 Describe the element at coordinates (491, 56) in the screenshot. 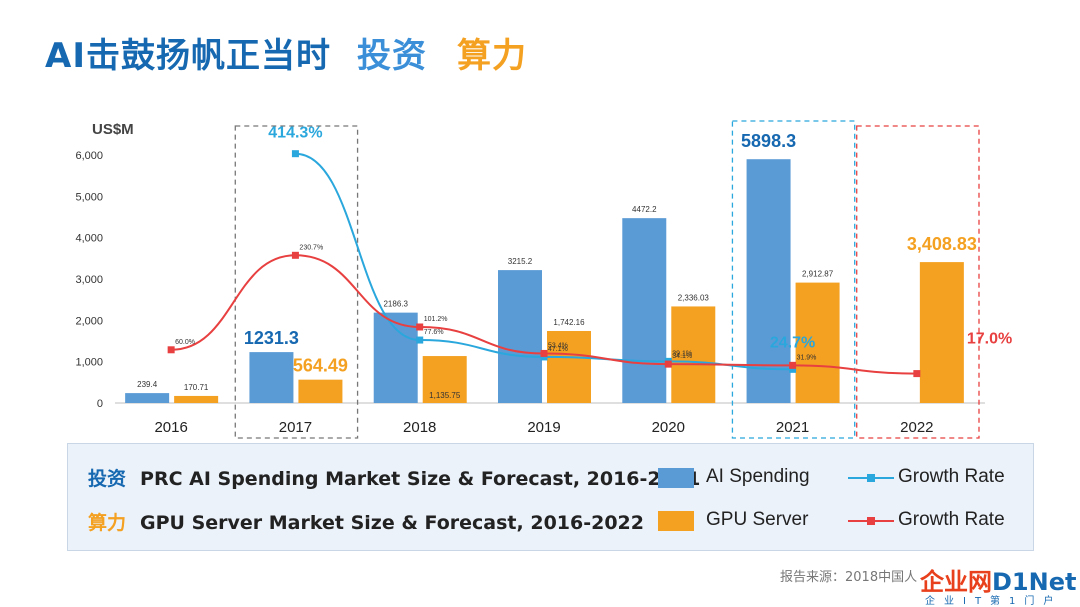

I see `title-tag-compute: 算力` at that location.